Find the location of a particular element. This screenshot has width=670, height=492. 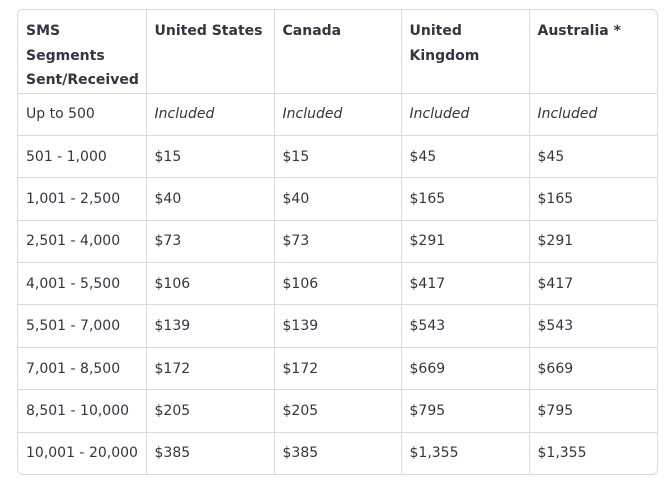

price-cell-canada: $172 is located at coordinates (338, 369).